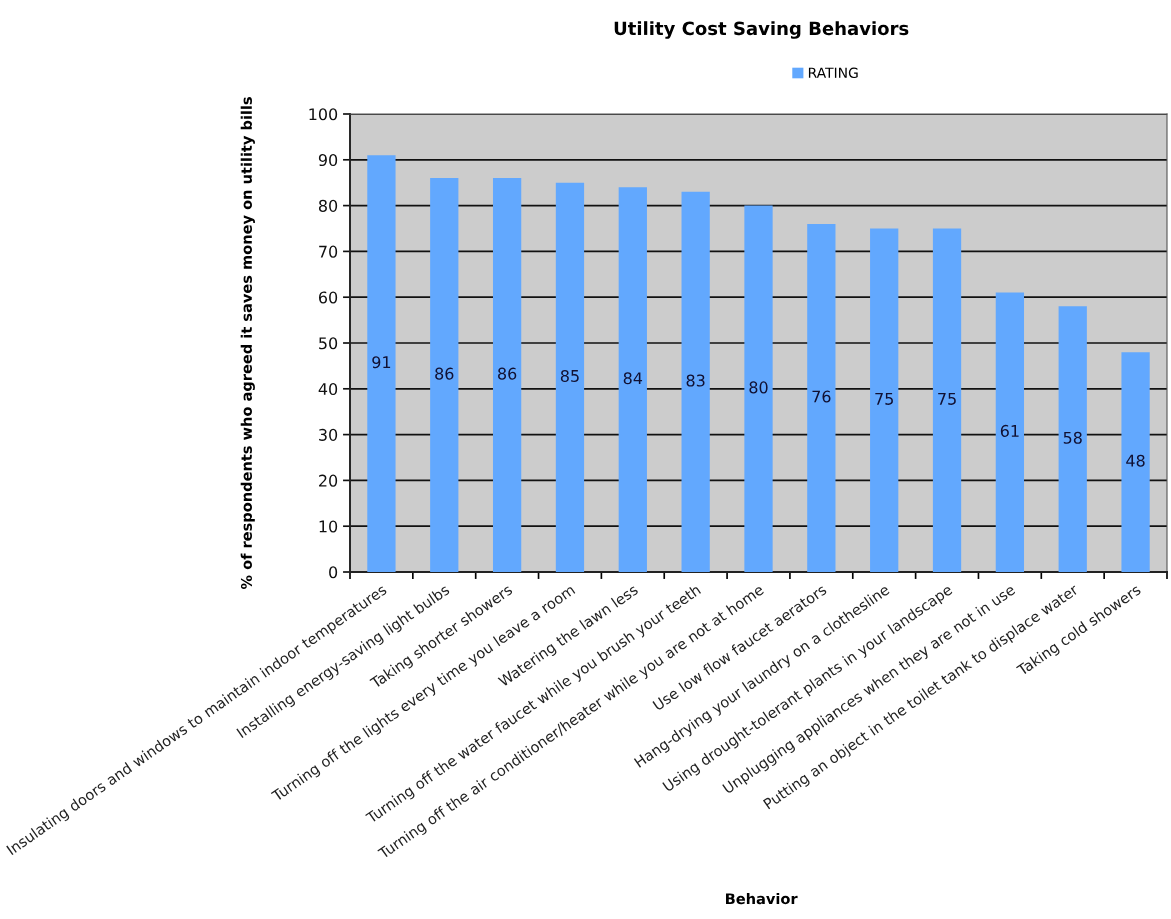  What do you see at coordinates (328, 297) in the screenshot?
I see `y-tick-label: 60` at bounding box center [328, 297].